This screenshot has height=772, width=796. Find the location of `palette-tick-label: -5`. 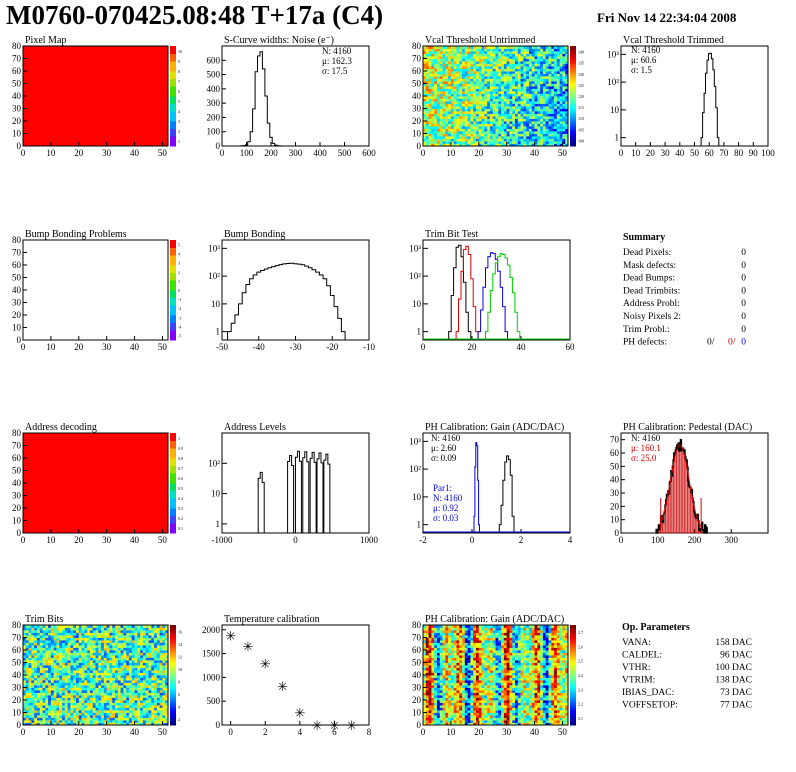

palette-tick-label: -5 is located at coordinates (179, 335).